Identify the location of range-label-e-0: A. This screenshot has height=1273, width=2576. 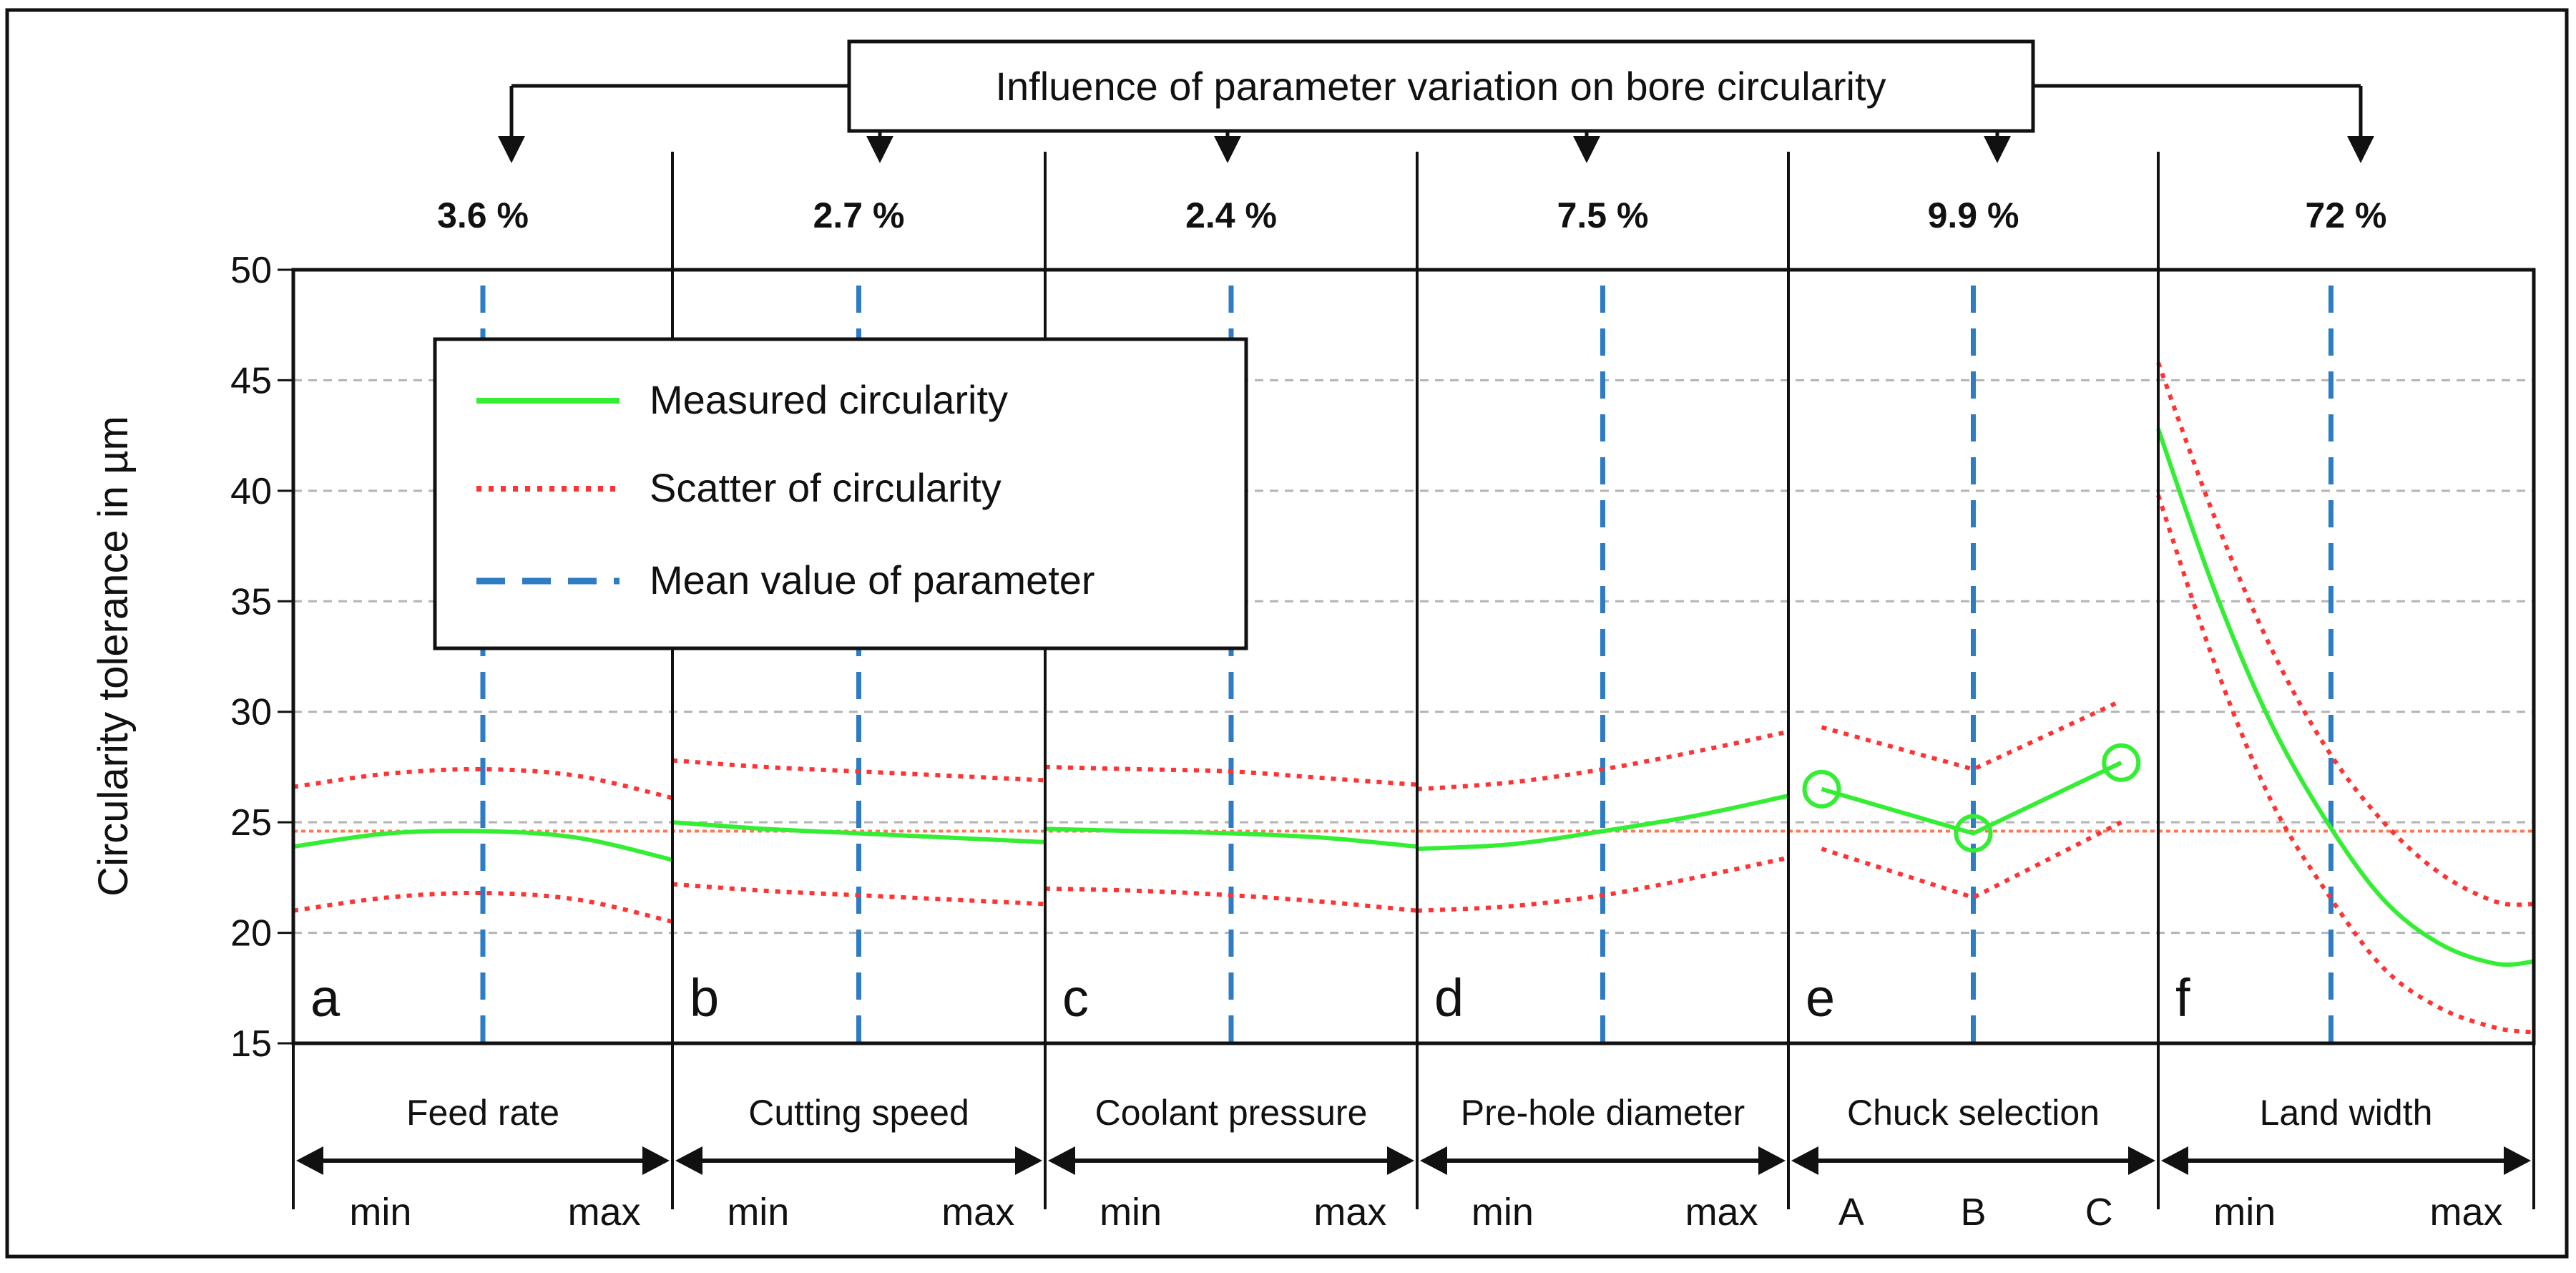
(1851, 1213).